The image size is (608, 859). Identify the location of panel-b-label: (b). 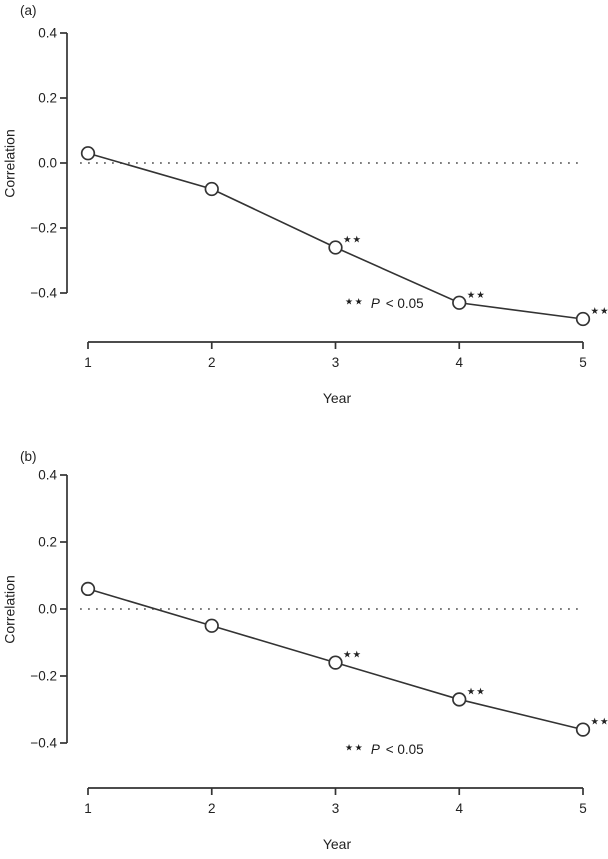
(28, 456).